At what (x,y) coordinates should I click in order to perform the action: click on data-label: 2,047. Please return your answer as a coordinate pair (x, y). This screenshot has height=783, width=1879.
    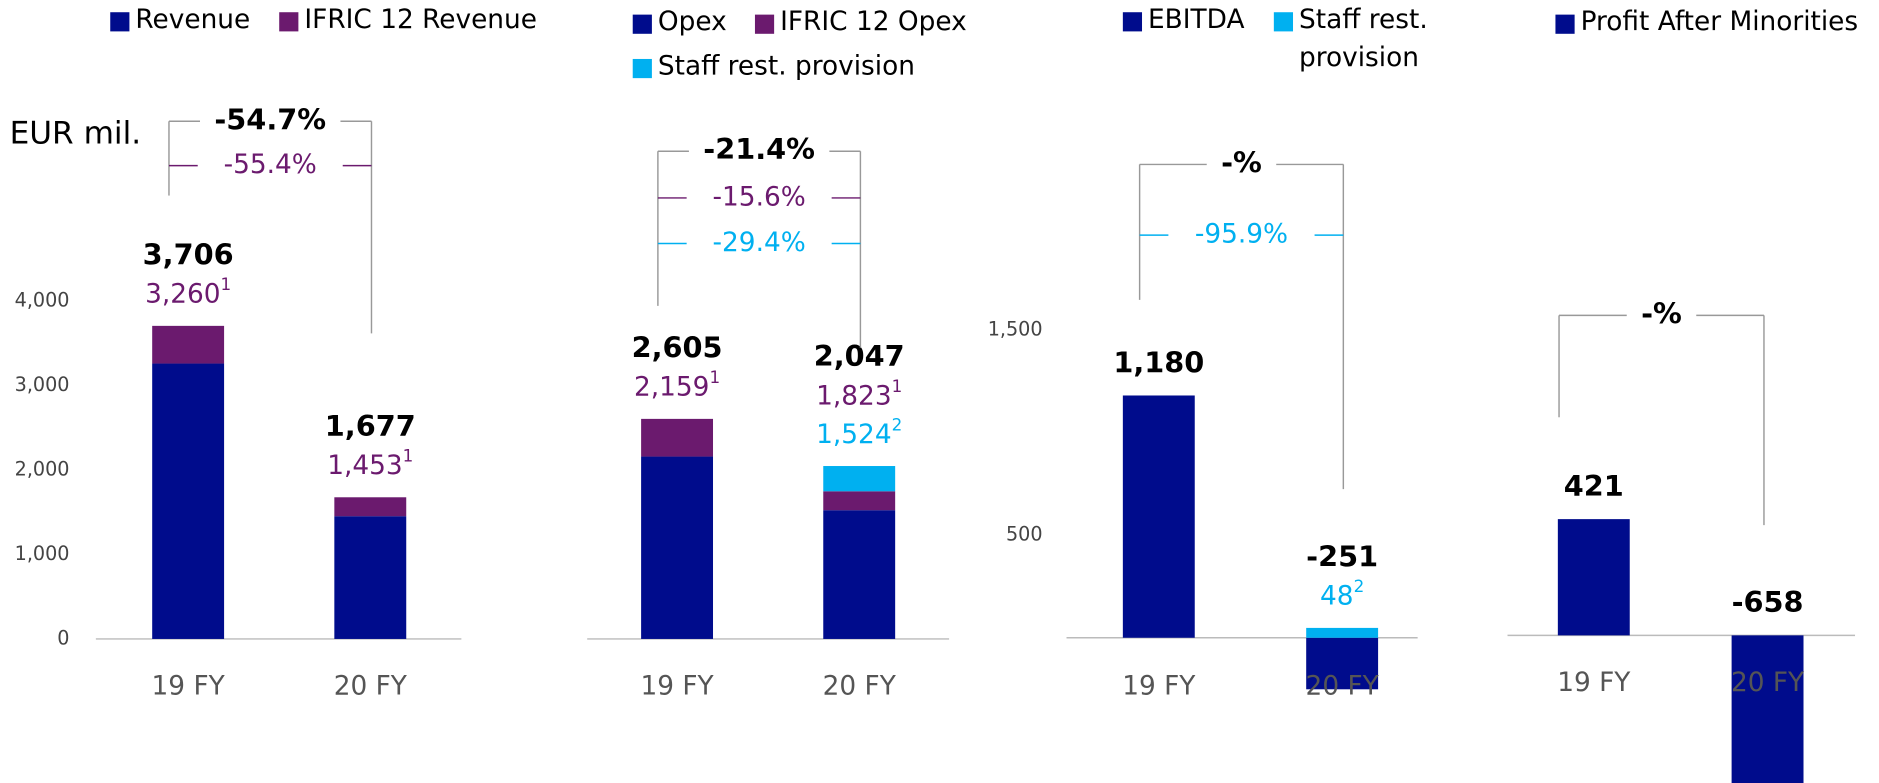
    Looking at the image, I should click on (859, 356).